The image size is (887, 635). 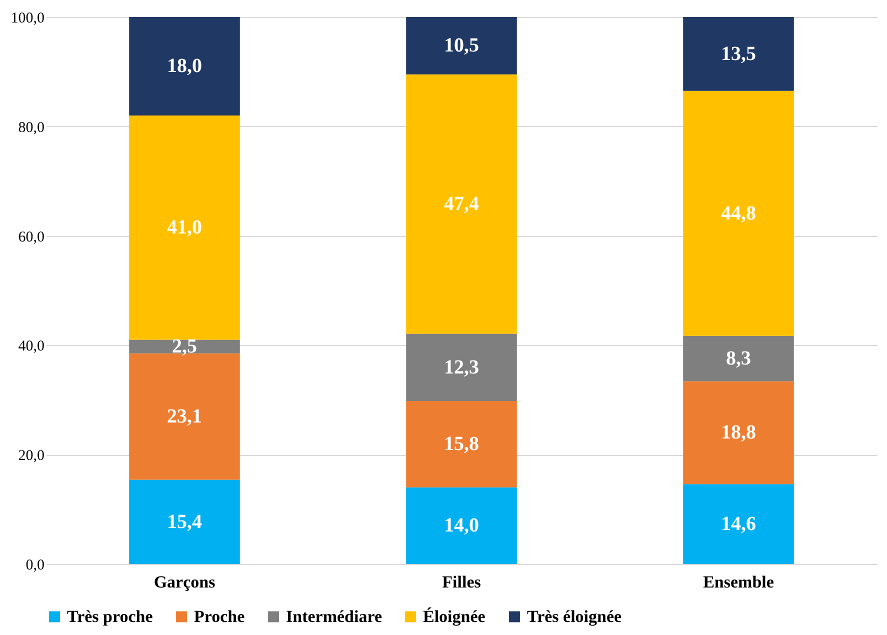 I want to click on data-label: 41,0, so click(x=184, y=227).